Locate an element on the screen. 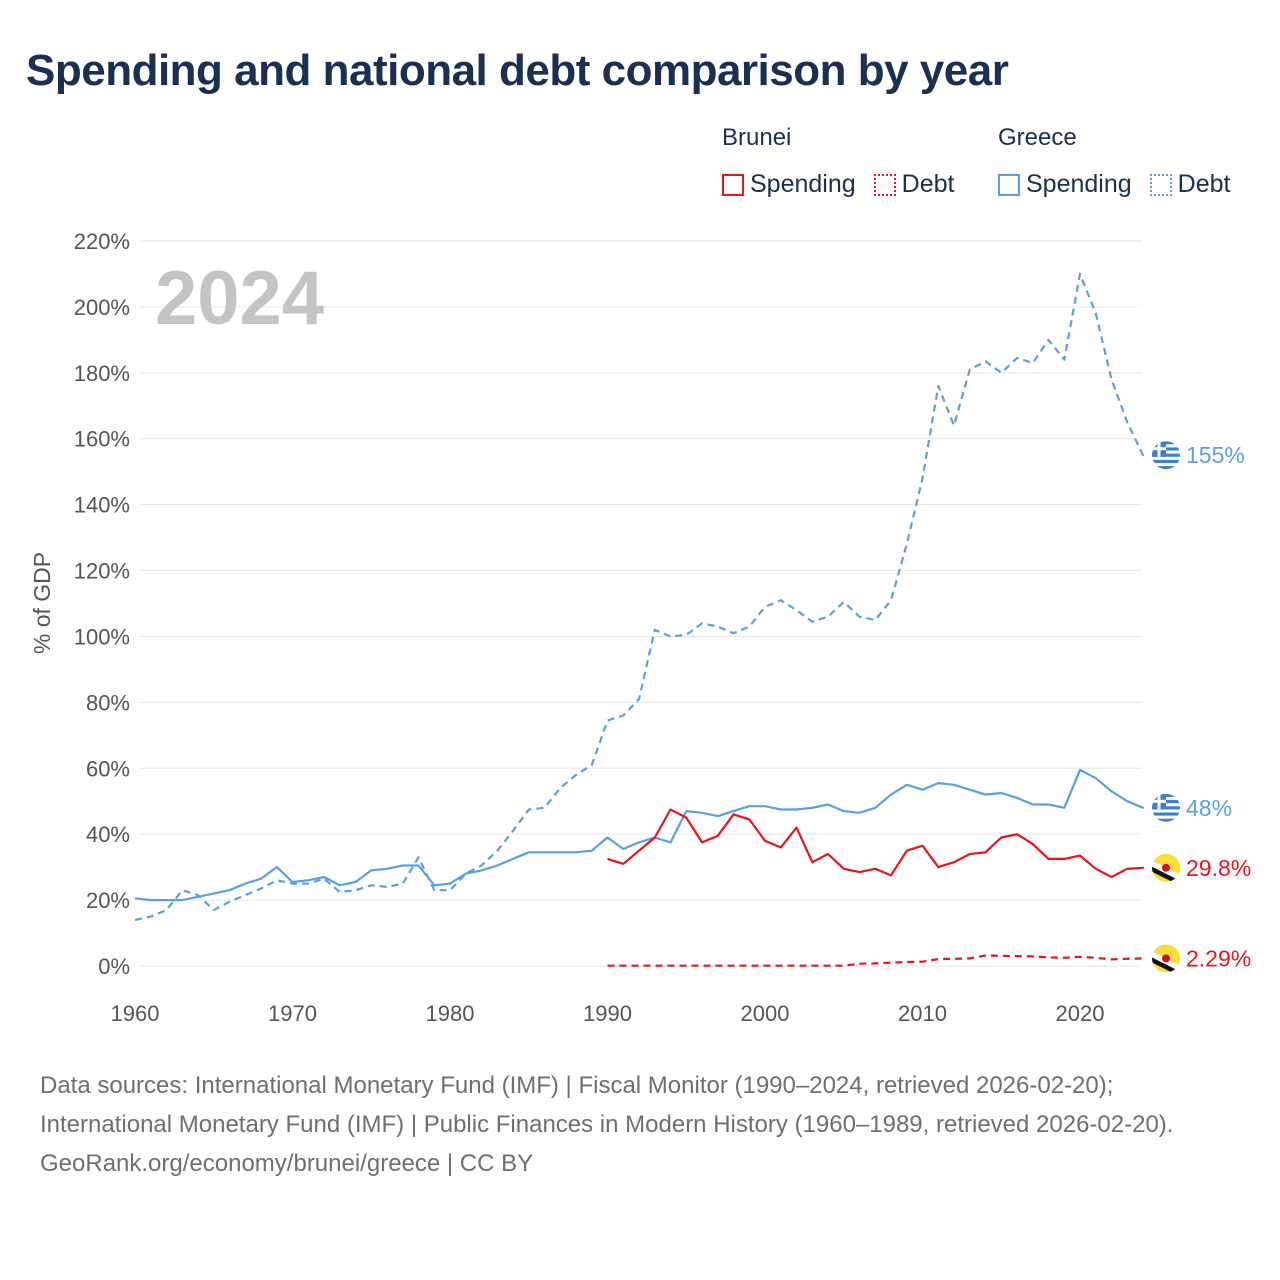 This screenshot has width=1280, height=1280. legend-brunei-debt: Debt is located at coordinates (914, 184).